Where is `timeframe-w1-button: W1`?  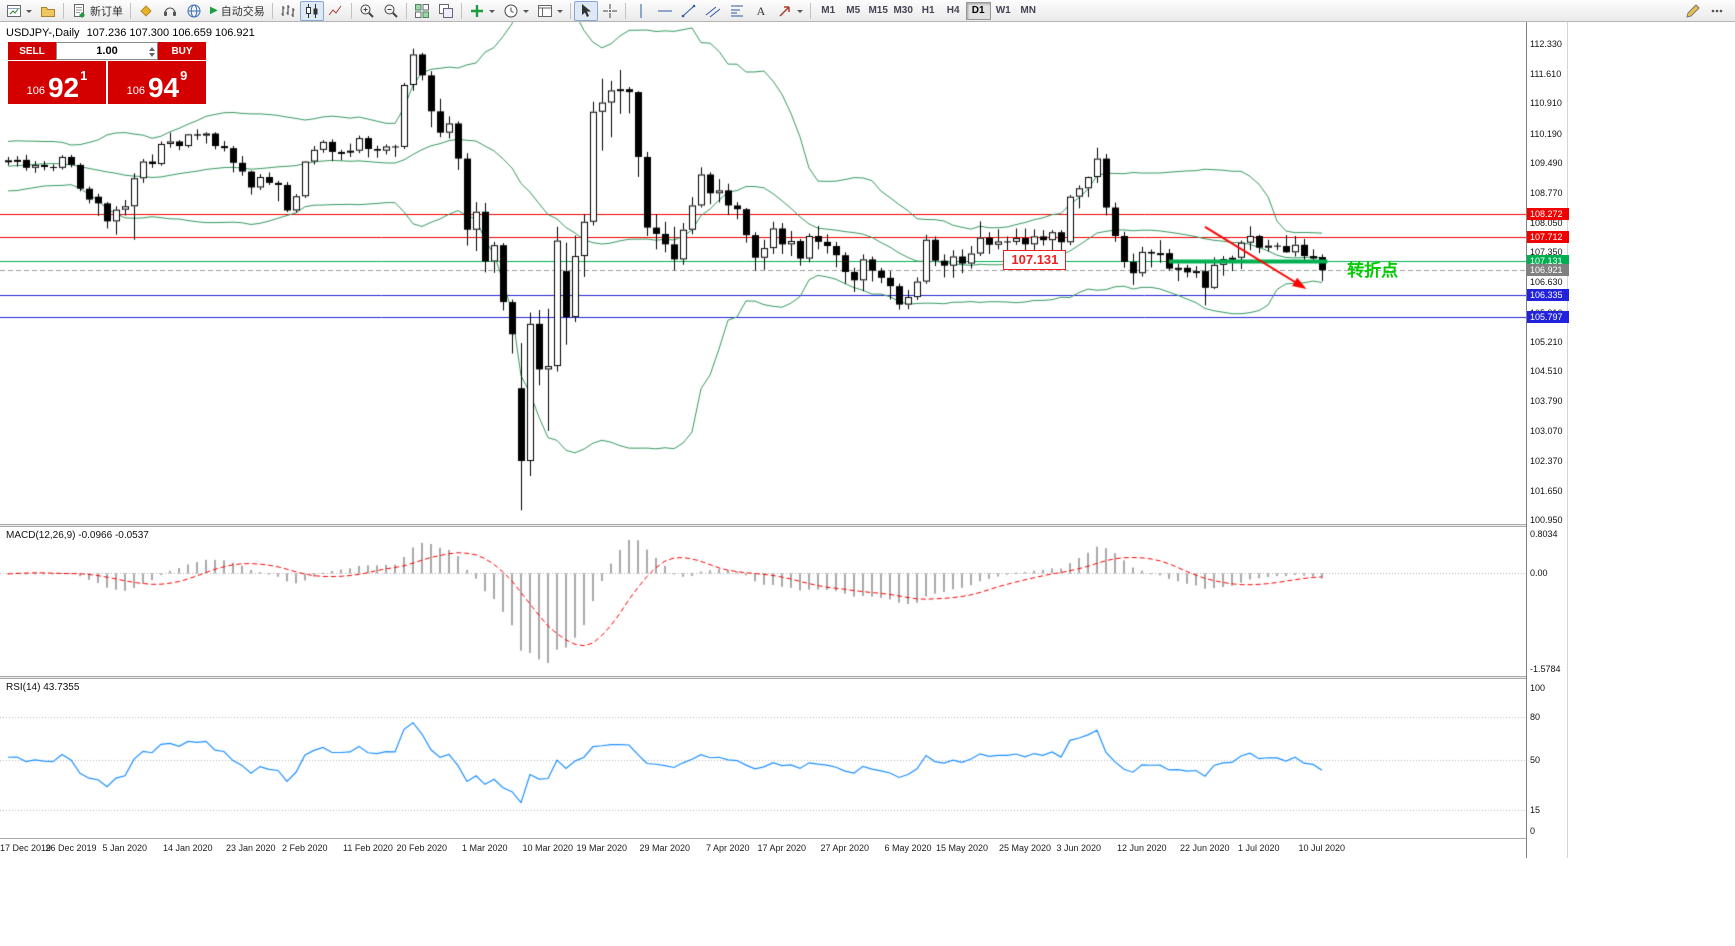
timeframe-w1-button: W1 is located at coordinates (1003, 11).